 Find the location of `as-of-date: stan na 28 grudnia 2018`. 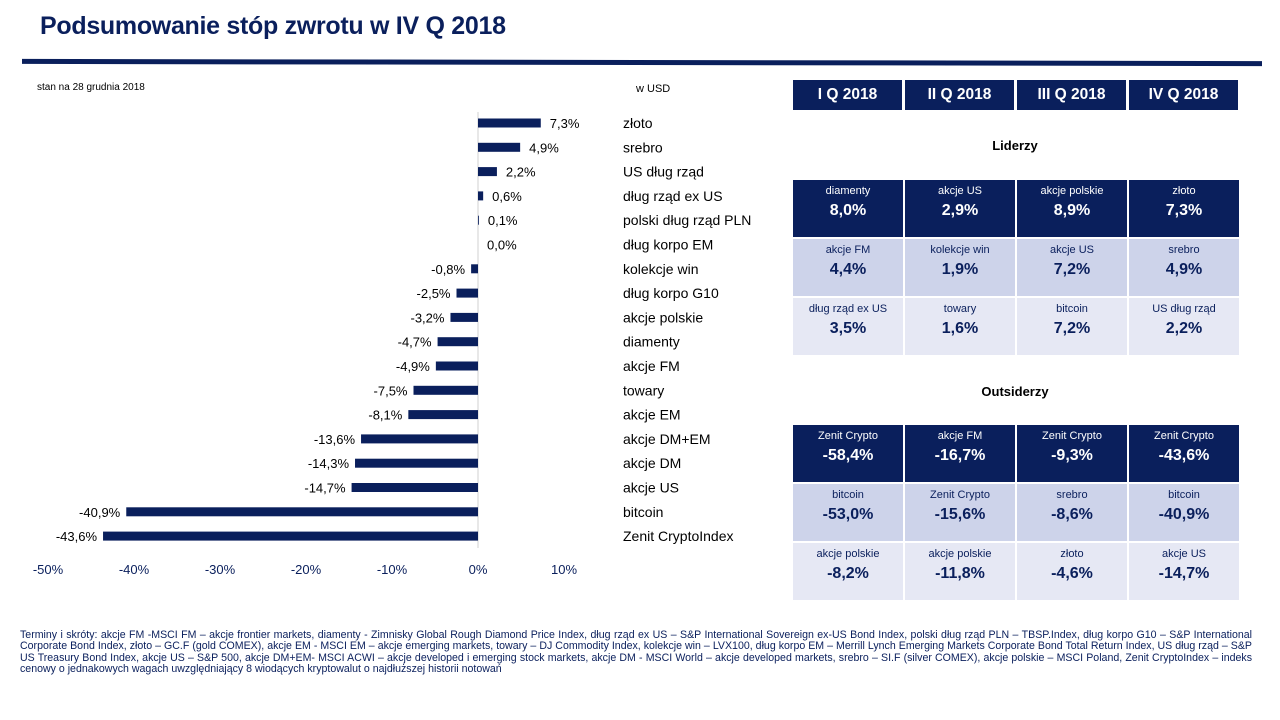

as-of-date: stan na 28 grudnia 2018 is located at coordinates (91, 87).